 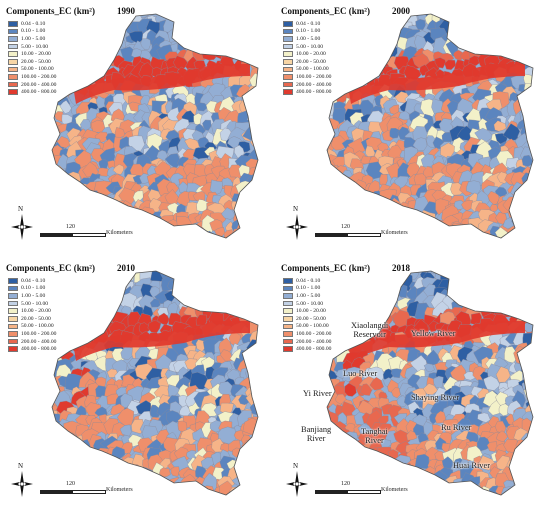 I want to click on legend-item: 400.00 - 800.00, so click(x=32, y=349).